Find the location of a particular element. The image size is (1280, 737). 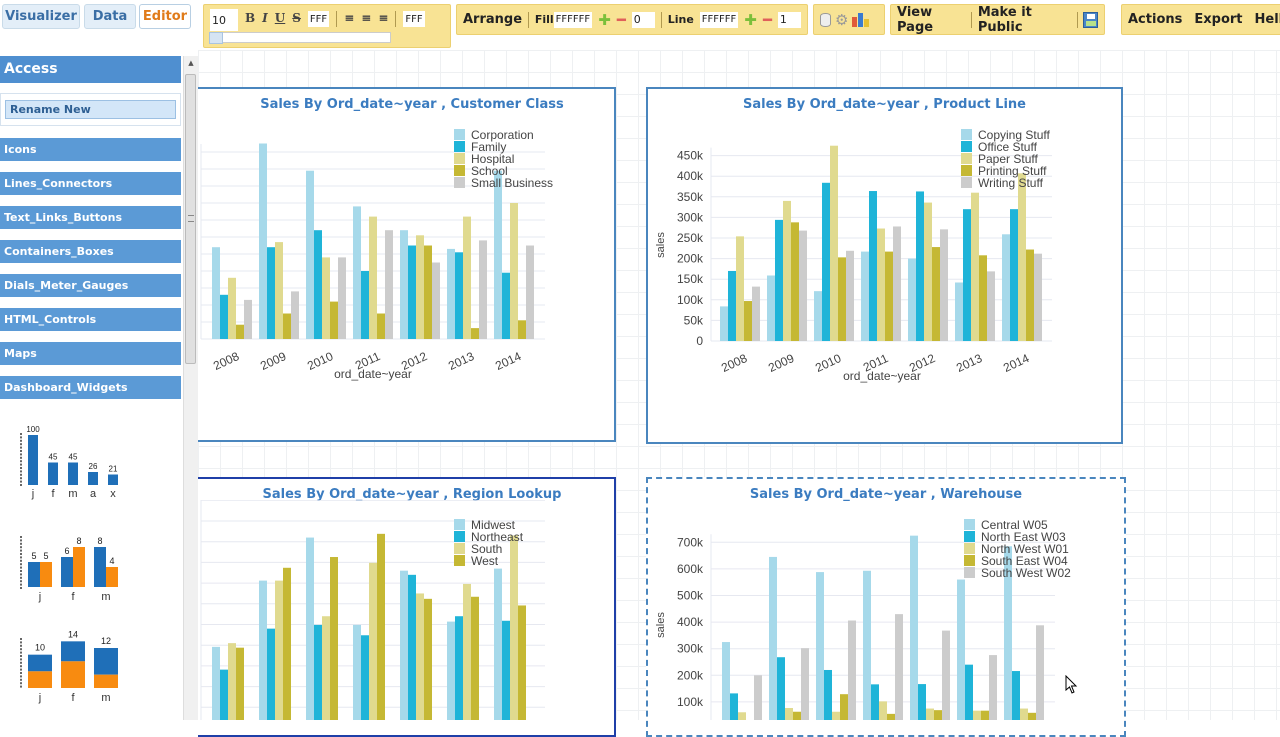

sidebar-item-dials-meter-gauges: Dials_Meter_Gauges is located at coordinates (90, 285).